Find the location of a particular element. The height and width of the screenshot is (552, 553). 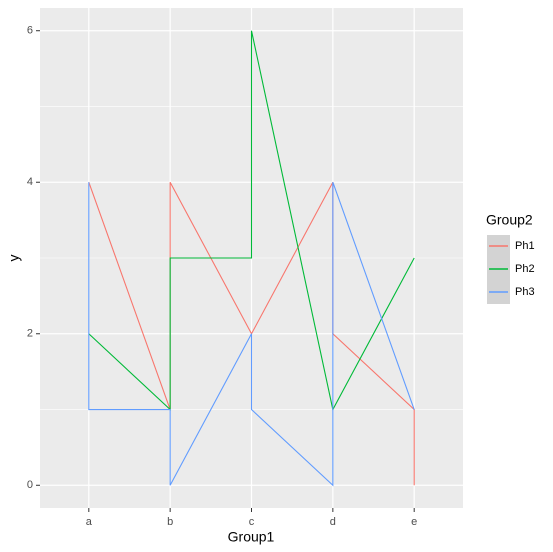

y-tick-label: 0 is located at coordinates (30, 485).